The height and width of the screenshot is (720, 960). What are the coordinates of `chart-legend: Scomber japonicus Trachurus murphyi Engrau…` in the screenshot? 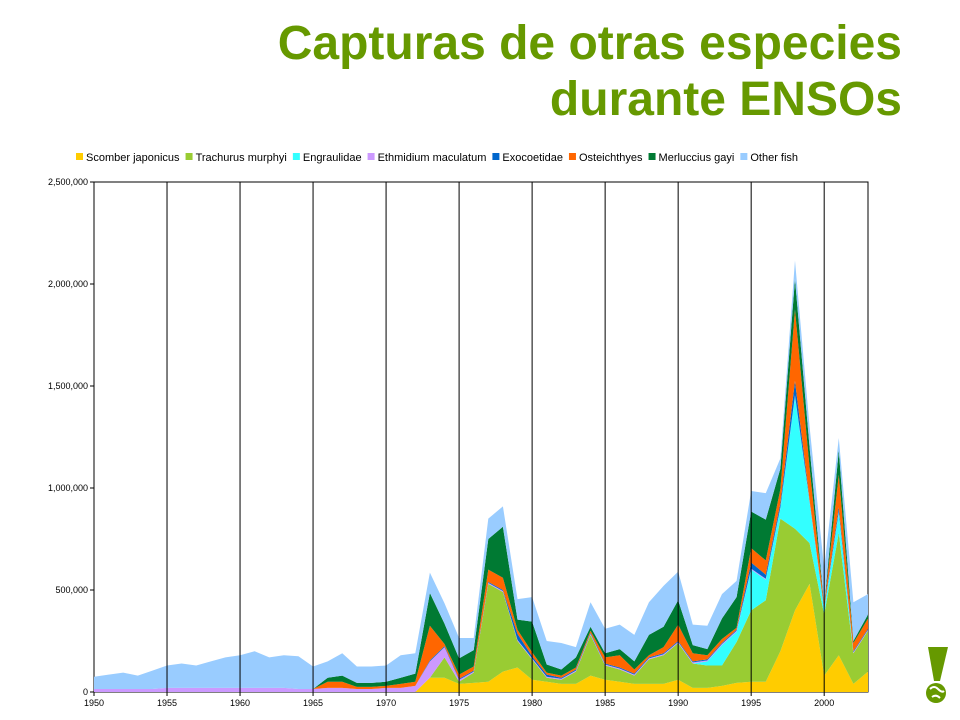 It's located at (437, 158).